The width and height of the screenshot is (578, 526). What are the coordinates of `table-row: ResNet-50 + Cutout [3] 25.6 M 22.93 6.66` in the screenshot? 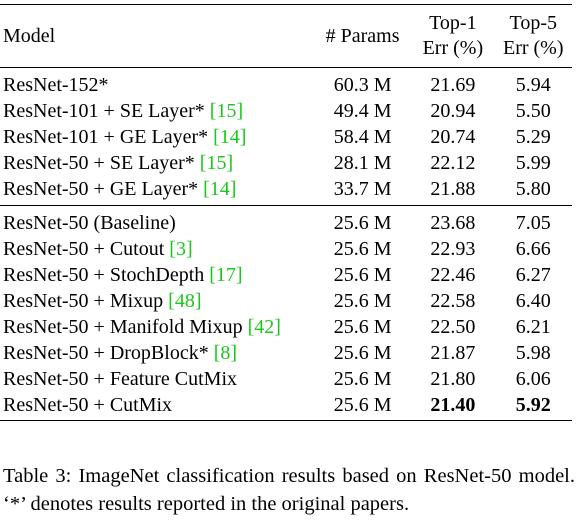 It's located at (286, 249).